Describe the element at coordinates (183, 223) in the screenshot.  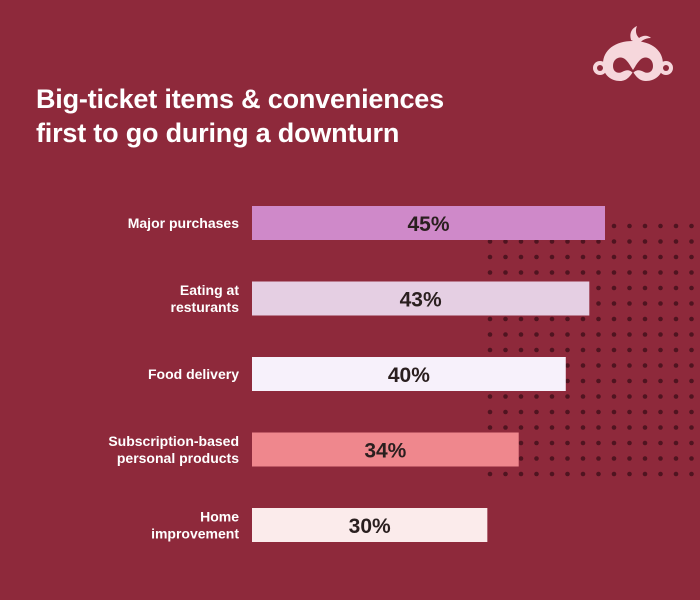
I see `category-label: Major purchases` at that location.